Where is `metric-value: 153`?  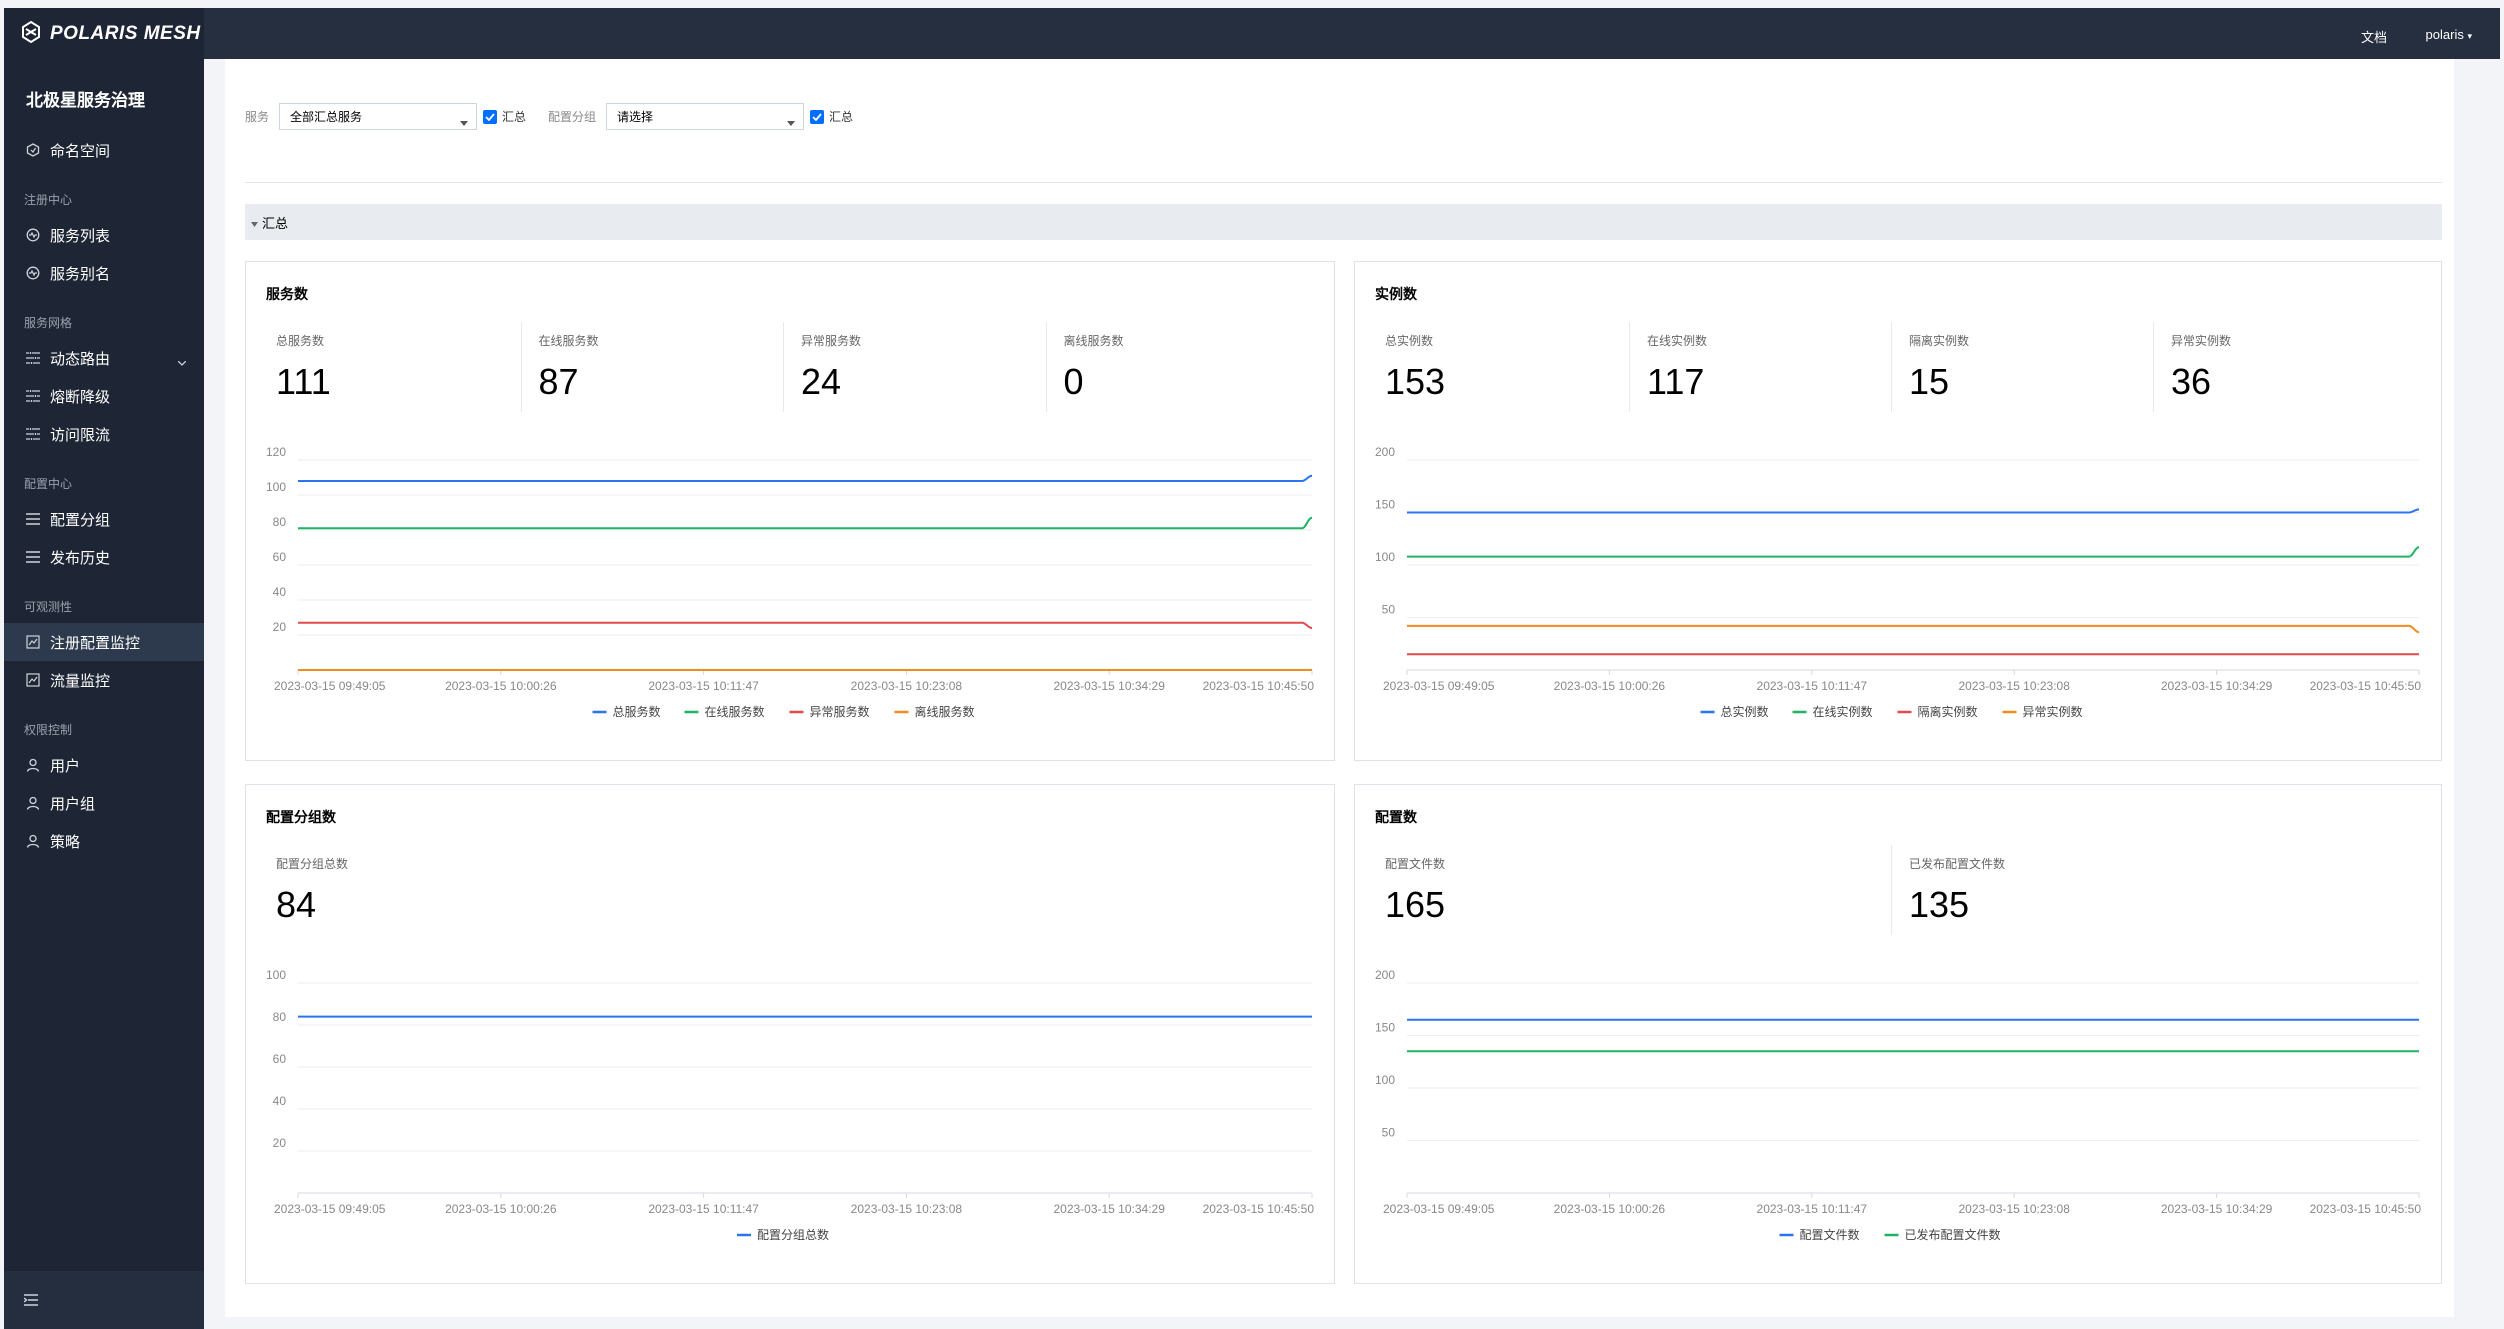 metric-value: 153 is located at coordinates (1415, 381).